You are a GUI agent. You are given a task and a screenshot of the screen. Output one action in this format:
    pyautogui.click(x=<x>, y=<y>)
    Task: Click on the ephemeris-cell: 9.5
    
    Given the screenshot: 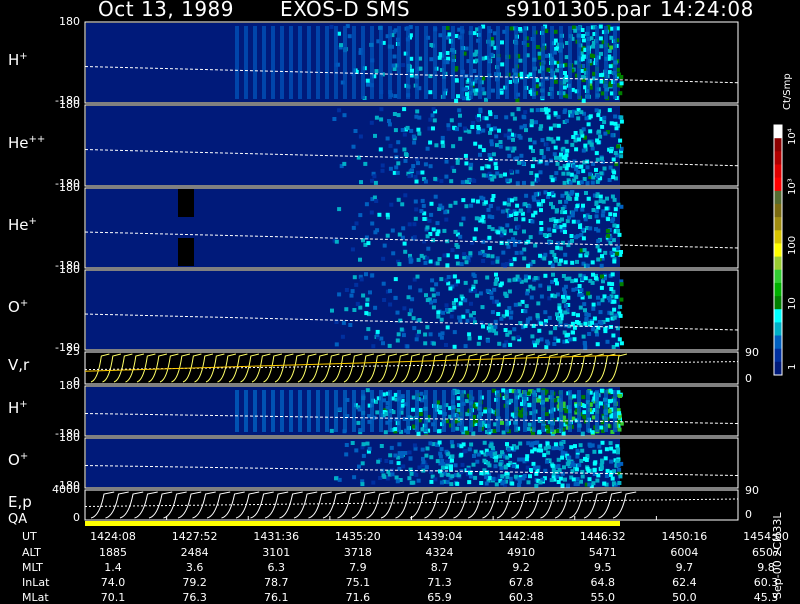 What is the action you would take?
    pyautogui.click(x=603, y=567)
    